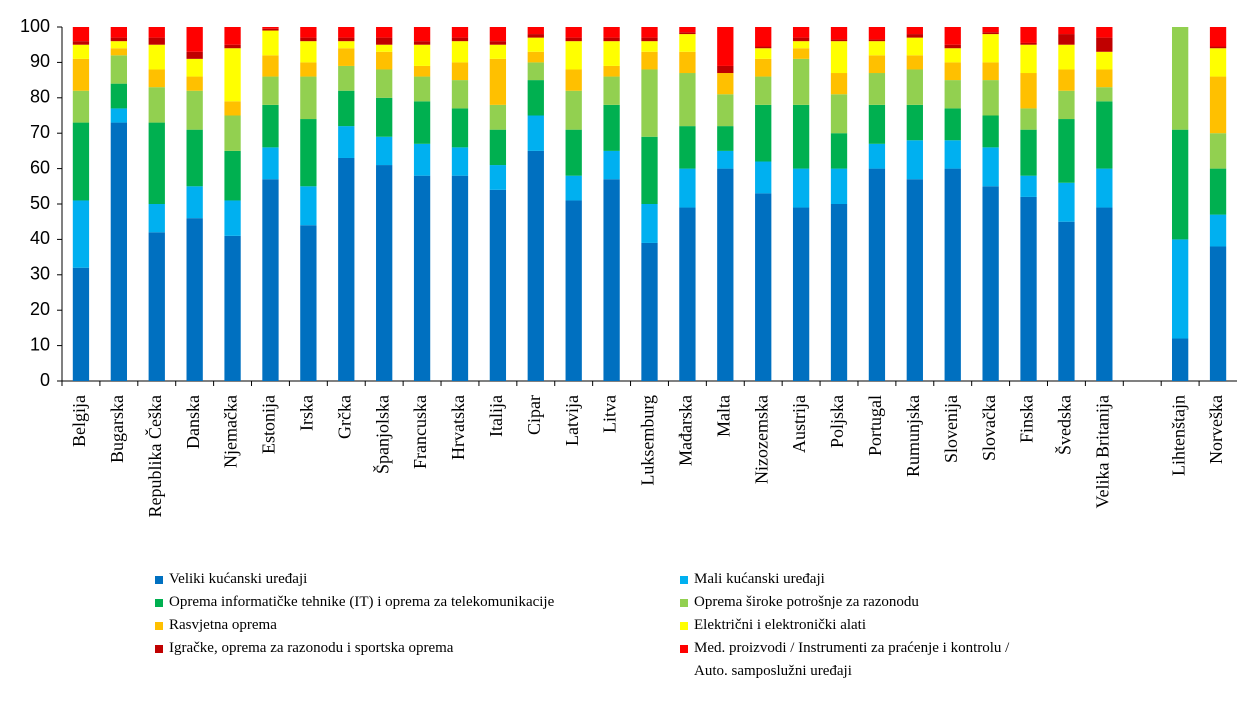 This screenshot has height=706, width=1237. I want to click on x-tick-label: Luksemburg, so click(648, 440).